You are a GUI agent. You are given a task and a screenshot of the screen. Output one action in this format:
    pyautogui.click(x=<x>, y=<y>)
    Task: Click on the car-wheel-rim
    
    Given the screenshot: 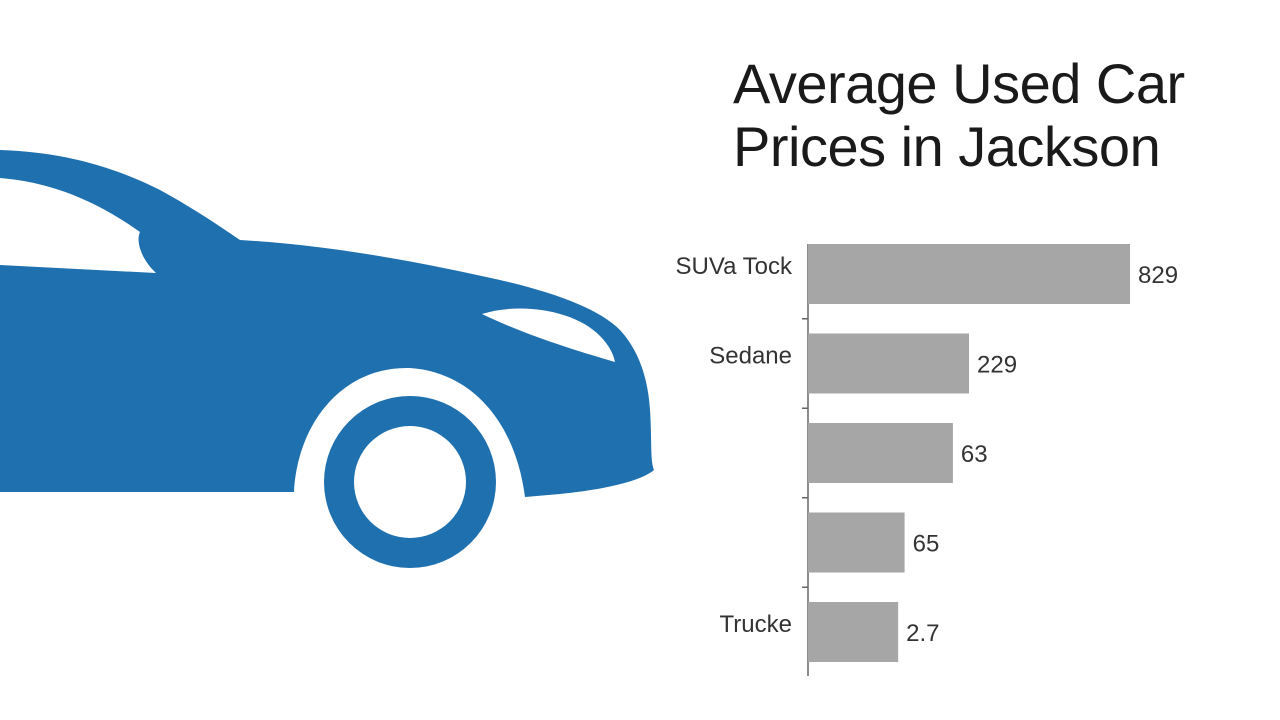 What is the action you would take?
    pyautogui.click(x=410, y=482)
    